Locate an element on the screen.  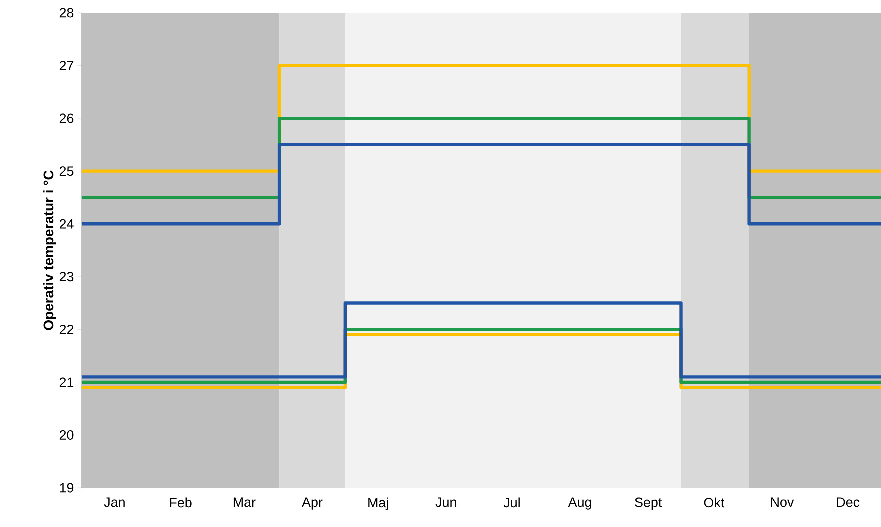
x-tick-label: Sept is located at coordinates (648, 504).